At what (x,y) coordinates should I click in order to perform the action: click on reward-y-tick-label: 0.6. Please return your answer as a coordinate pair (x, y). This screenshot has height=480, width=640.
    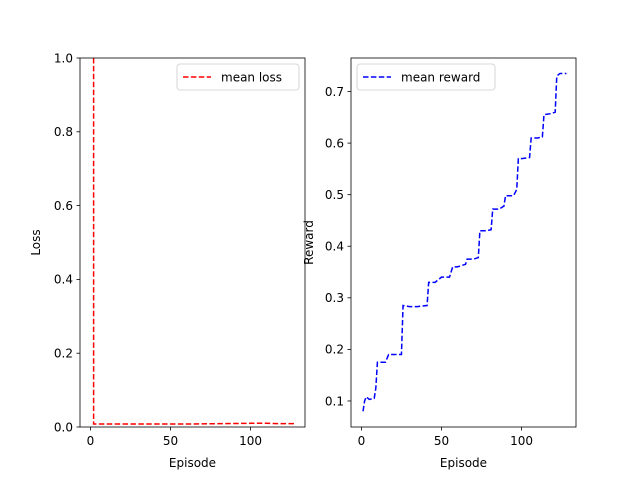
    Looking at the image, I should click on (334, 143).